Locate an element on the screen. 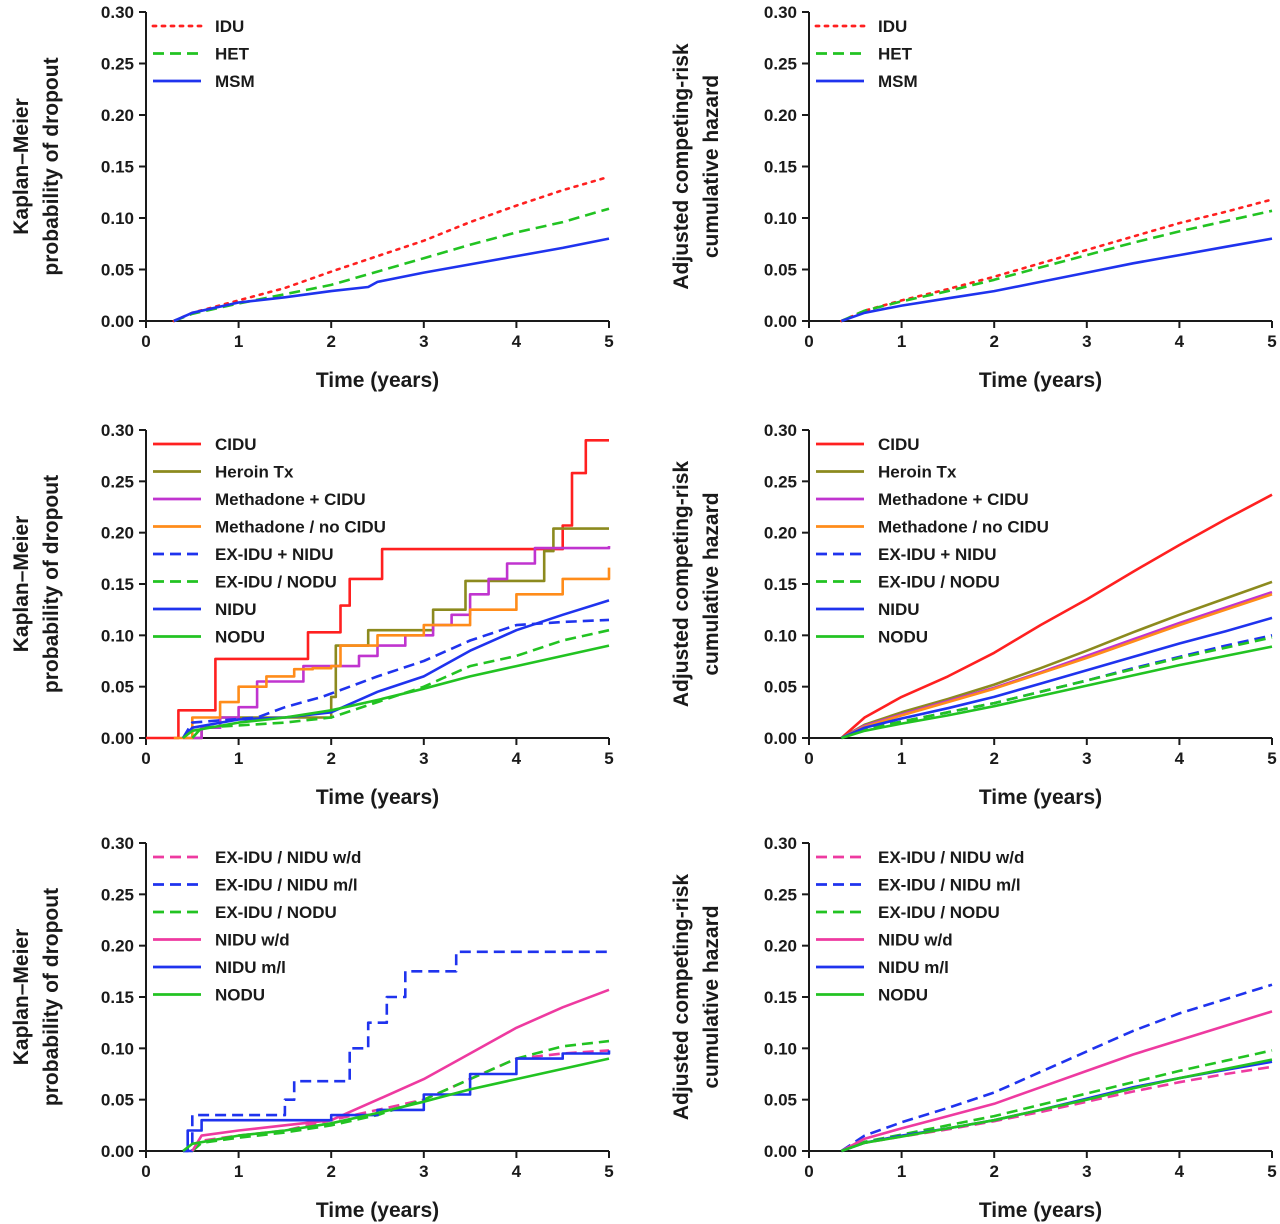 The width and height of the screenshot is (1280, 1224). series-line-ex-idu-nidu-m-l is located at coordinates (1056, 1068).